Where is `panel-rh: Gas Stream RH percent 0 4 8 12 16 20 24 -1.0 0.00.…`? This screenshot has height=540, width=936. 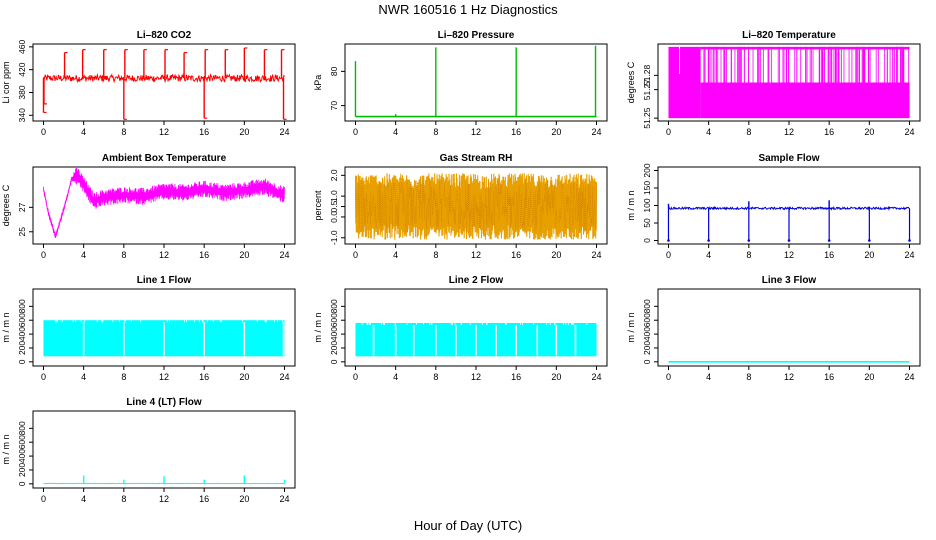 panel-rh: Gas Stream RH percent 0 4 8 12 16 20 24 -1.0 0.00.… is located at coordinates (460, 206).